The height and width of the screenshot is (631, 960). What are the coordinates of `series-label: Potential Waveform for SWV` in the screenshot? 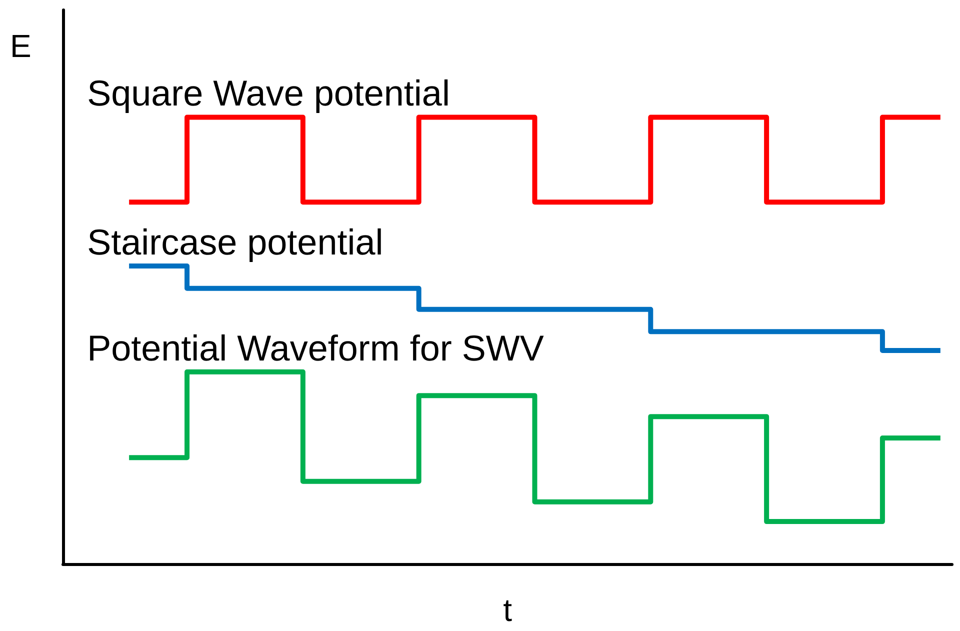 It's located at (315, 347).